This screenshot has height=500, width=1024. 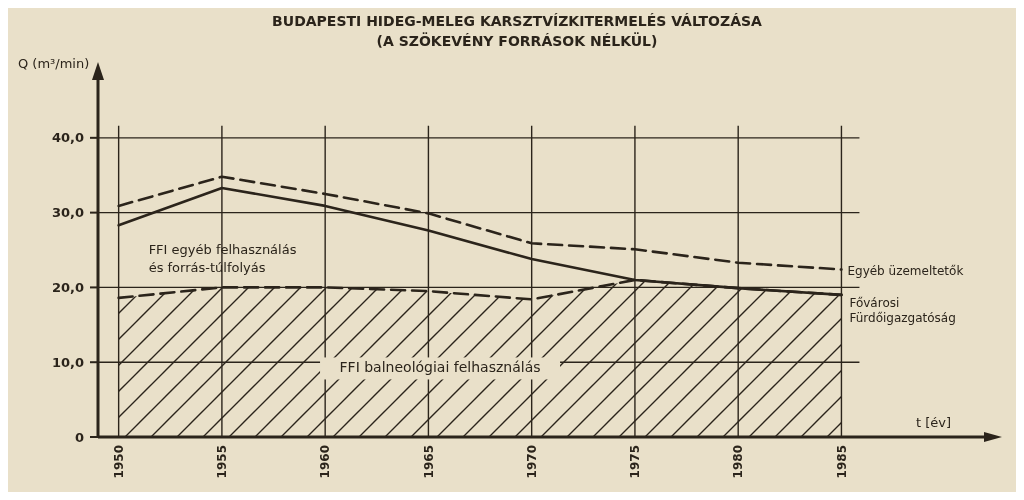 What do you see at coordinates (67, 213) in the screenshot?
I see `y-tick-label: 30,0` at bounding box center [67, 213].